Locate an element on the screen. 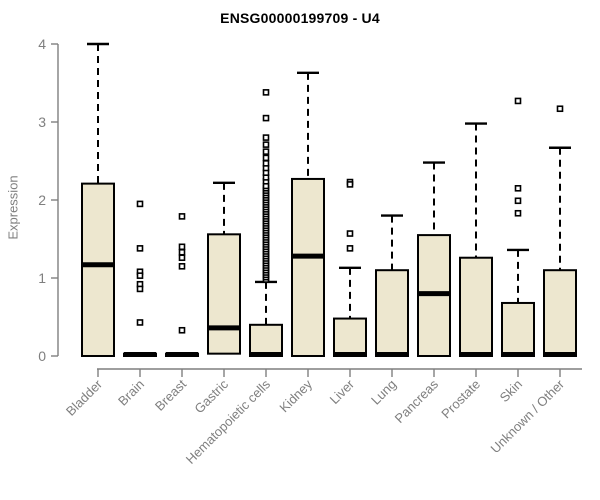 The width and height of the screenshot is (600, 500). x-tick-label-unknown-other: Unknown / Other is located at coordinates (528, 416).